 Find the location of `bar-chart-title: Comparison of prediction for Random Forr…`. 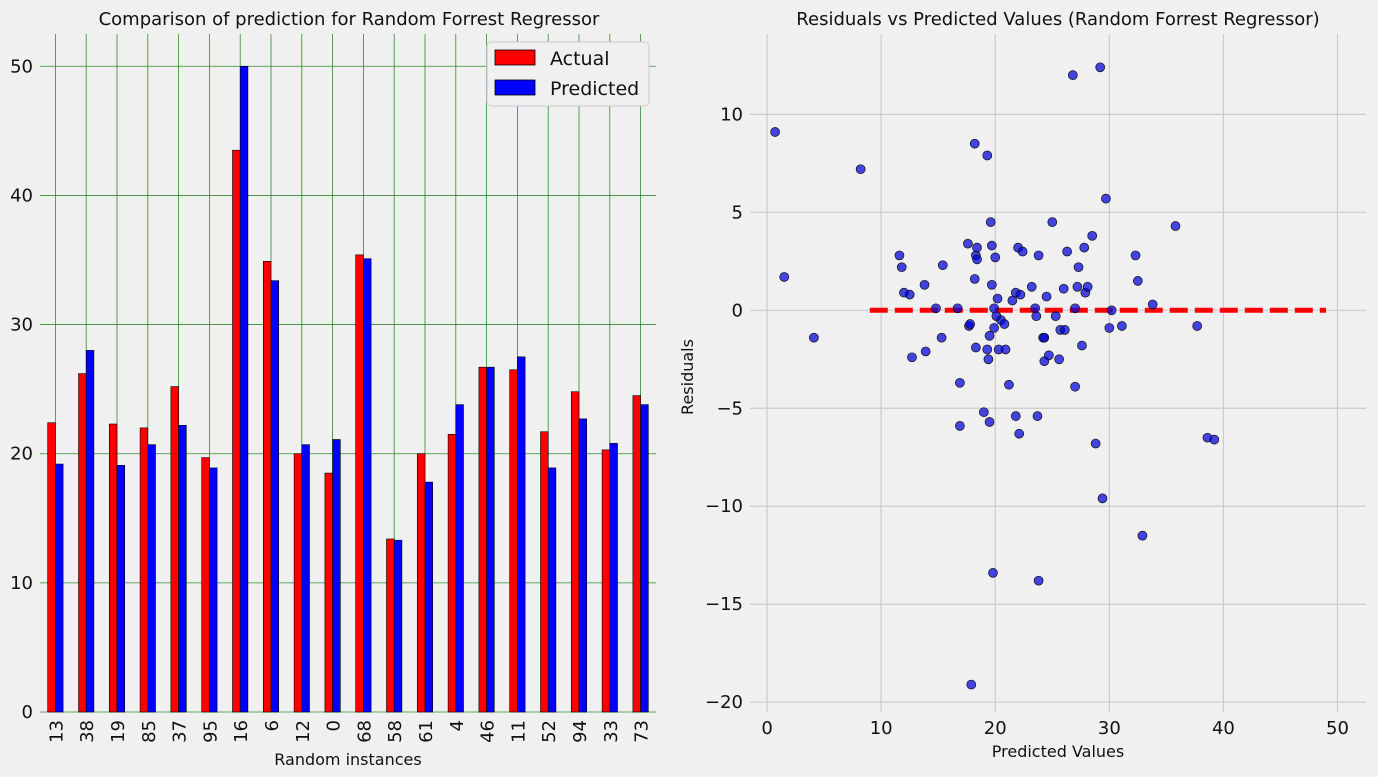

bar-chart-title: Comparison of prediction for Random Forr… is located at coordinates (349, 19).